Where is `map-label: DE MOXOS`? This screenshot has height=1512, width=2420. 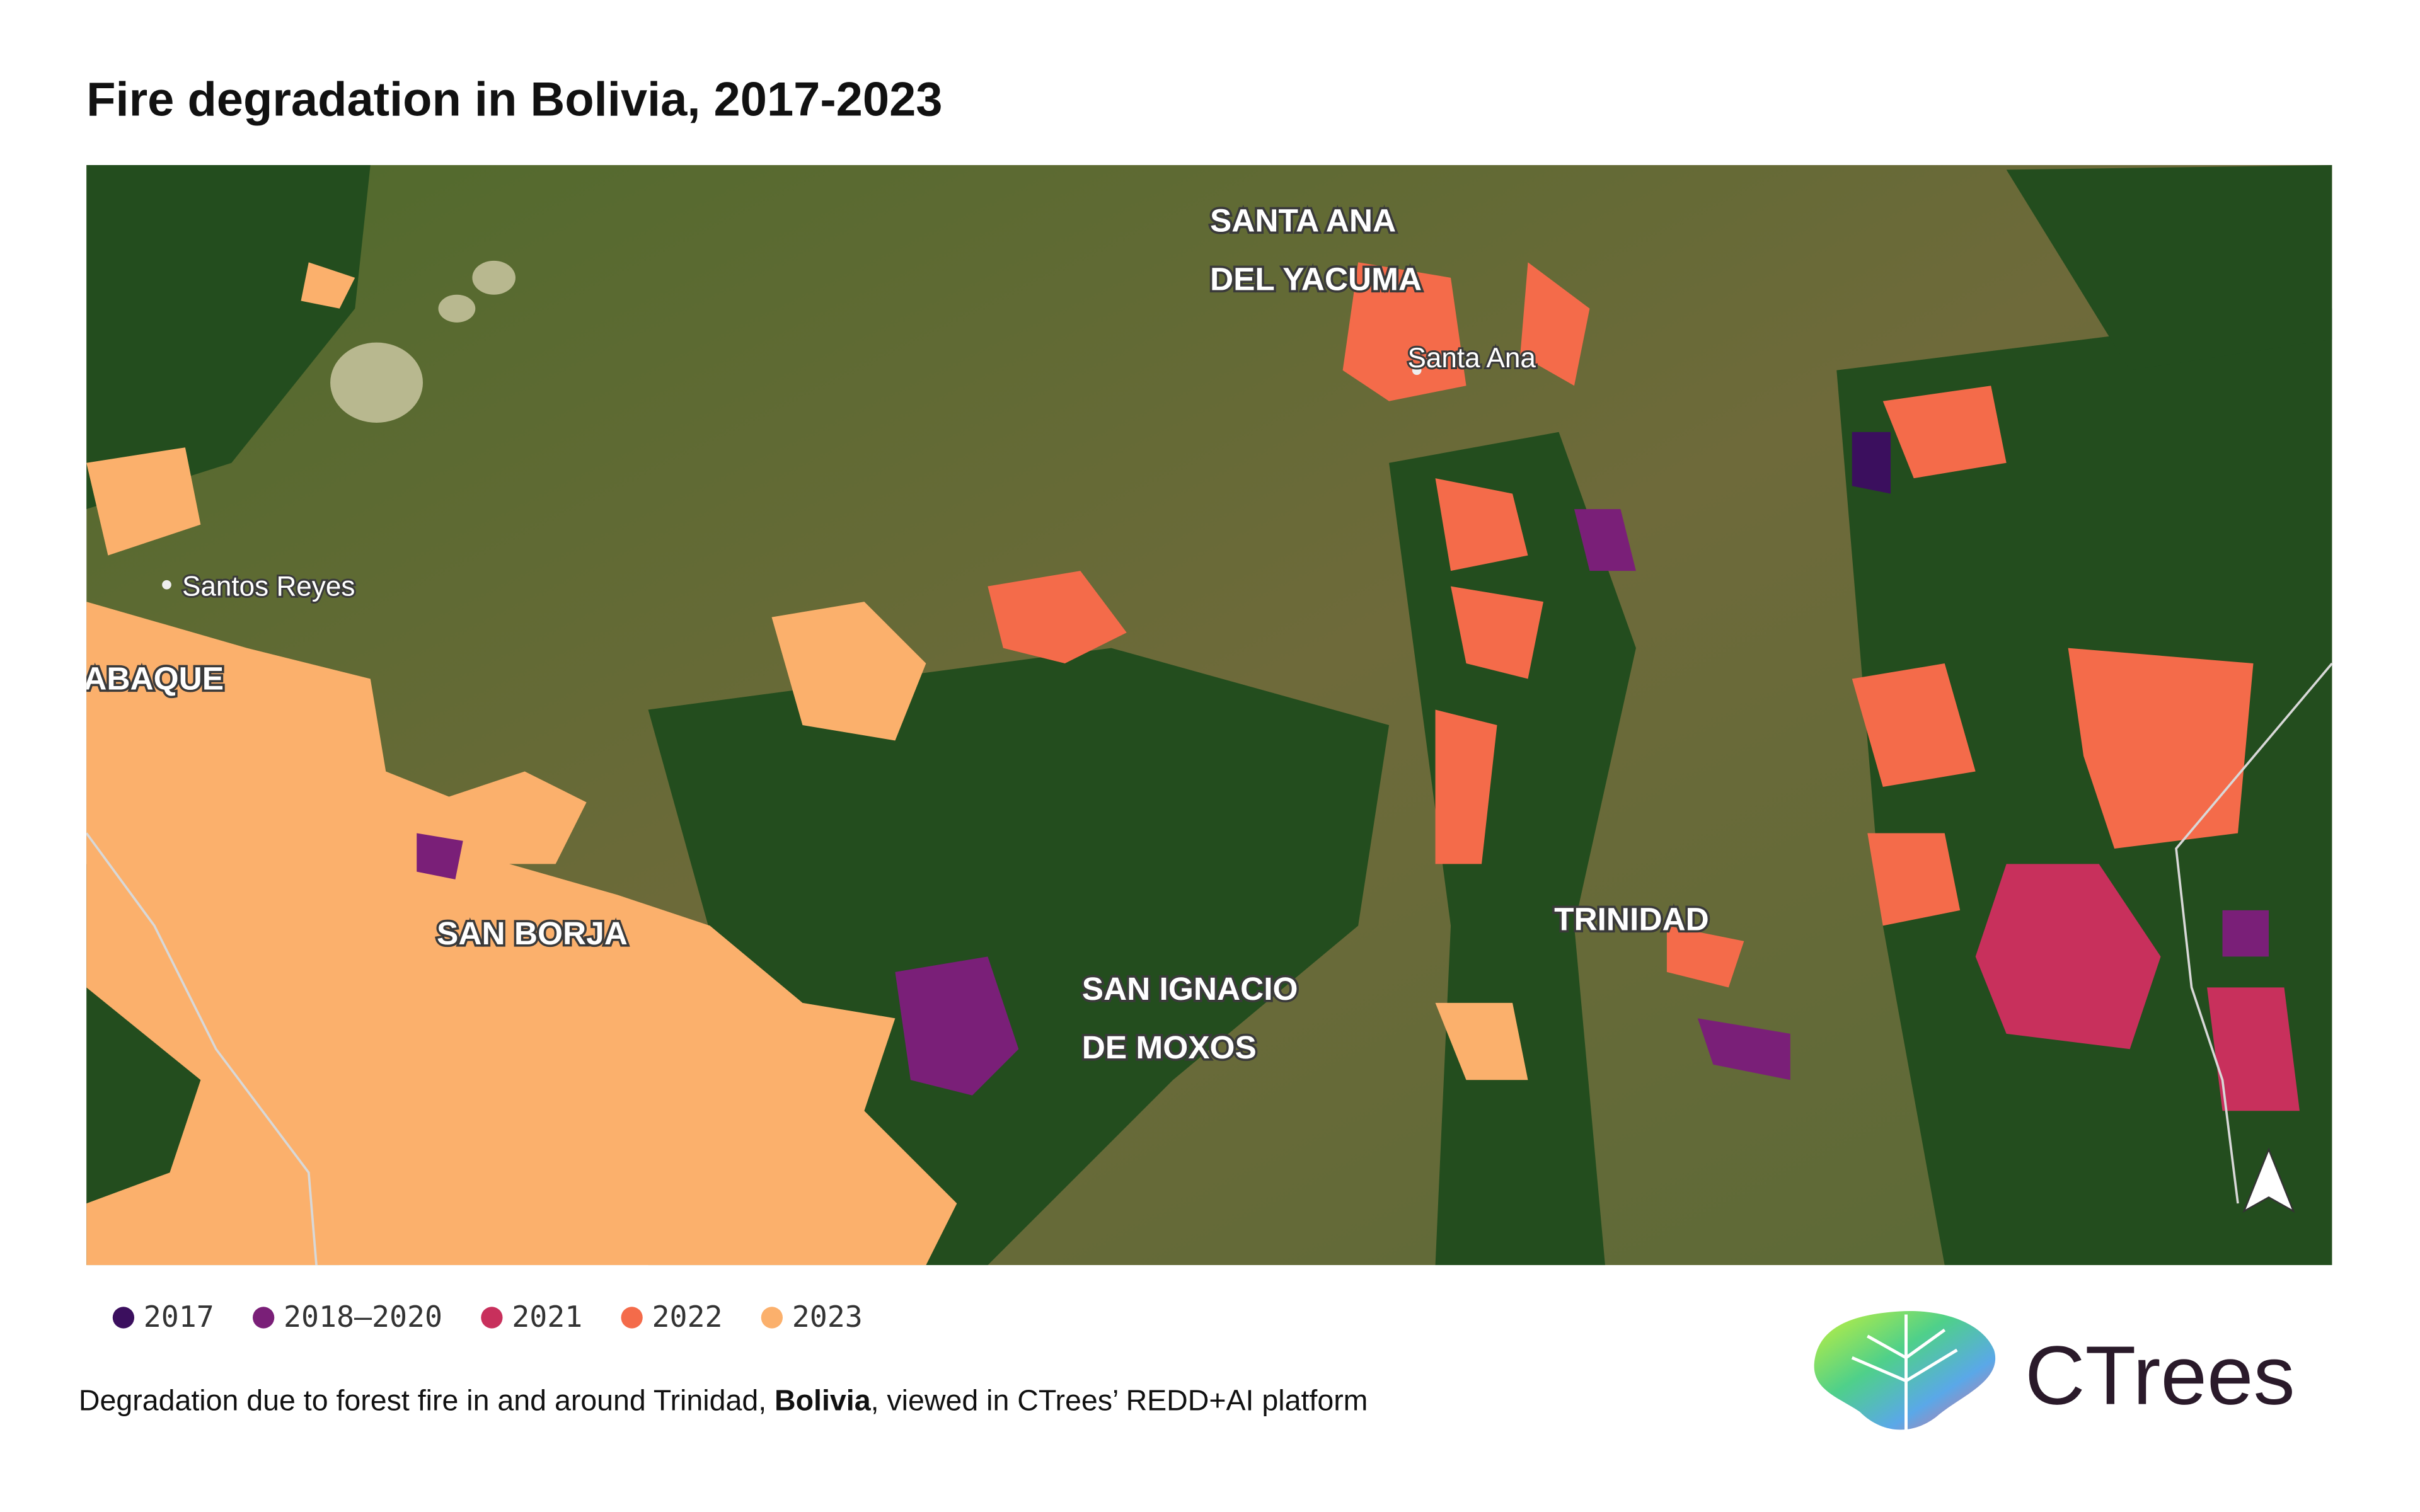
map-label: DE MOXOS is located at coordinates (1169, 1047).